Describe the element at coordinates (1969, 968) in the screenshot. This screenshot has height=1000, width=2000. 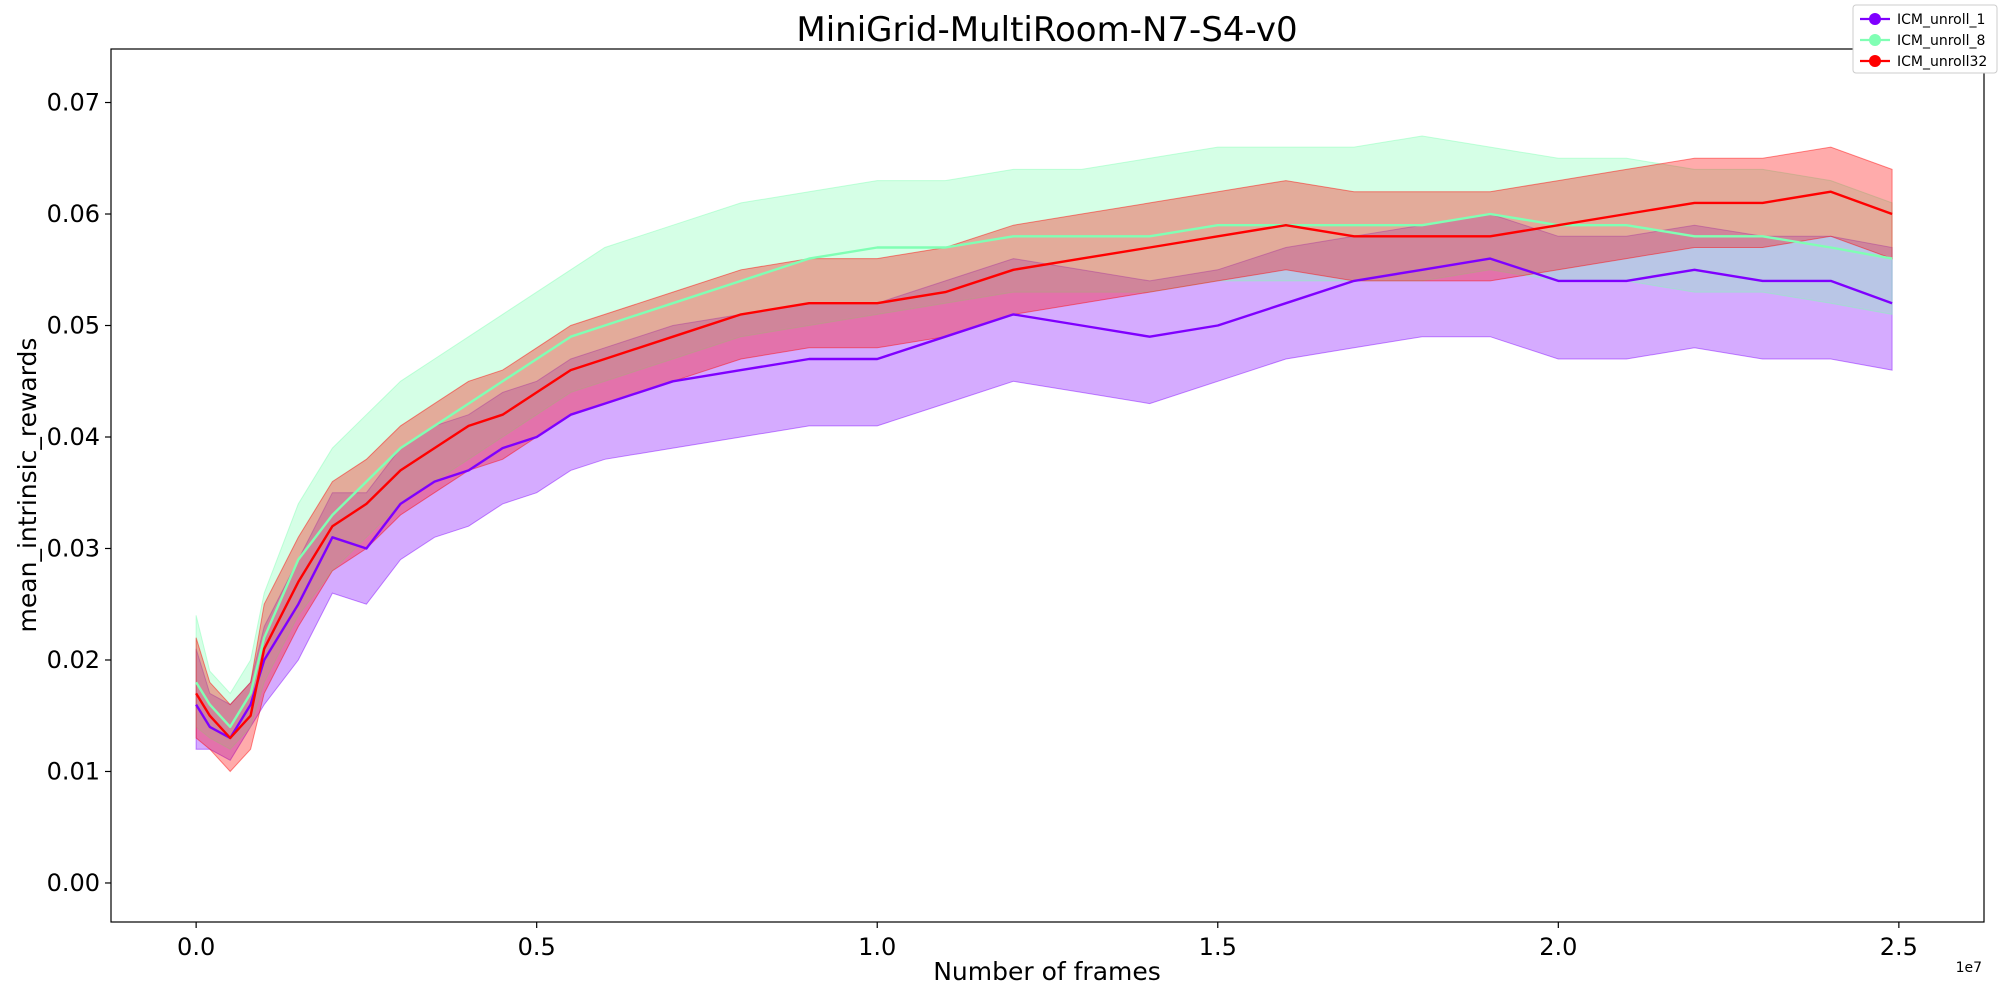
I see `x-axis-offset-label: 1e7` at that location.